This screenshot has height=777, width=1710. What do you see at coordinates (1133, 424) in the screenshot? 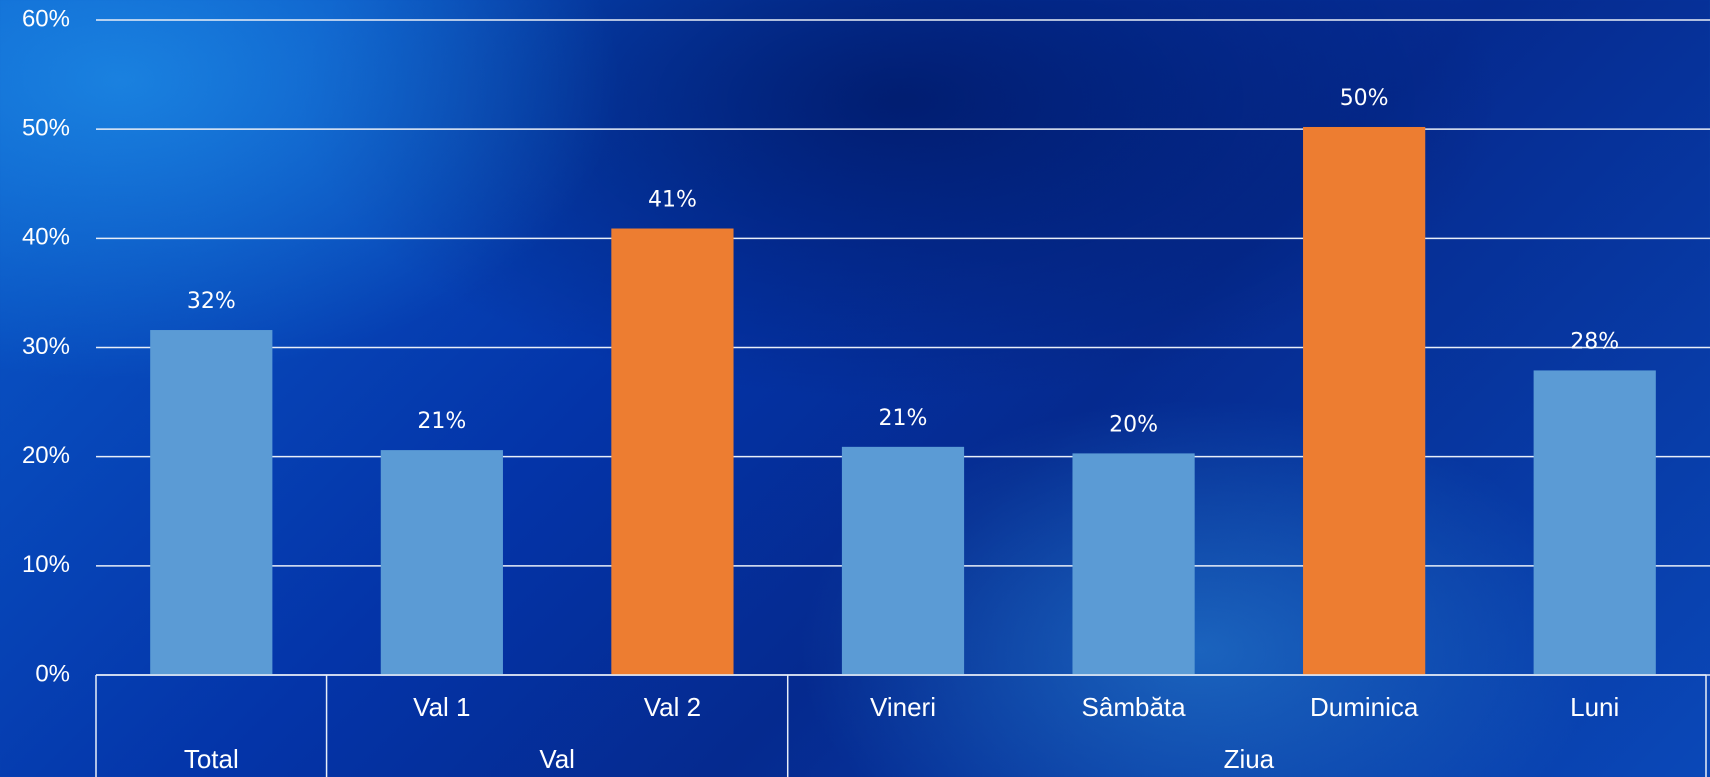
I see `data-label: 20%` at bounding box center [1133, 424].